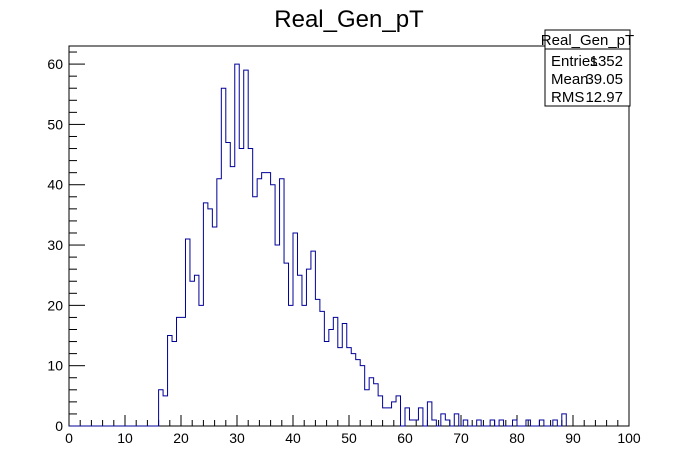 The image size is (698, 474). What do you see at coordinates (55, 366) in the screenshot?
I see `y-tick-label: 10` at bounding box center [55, 366].